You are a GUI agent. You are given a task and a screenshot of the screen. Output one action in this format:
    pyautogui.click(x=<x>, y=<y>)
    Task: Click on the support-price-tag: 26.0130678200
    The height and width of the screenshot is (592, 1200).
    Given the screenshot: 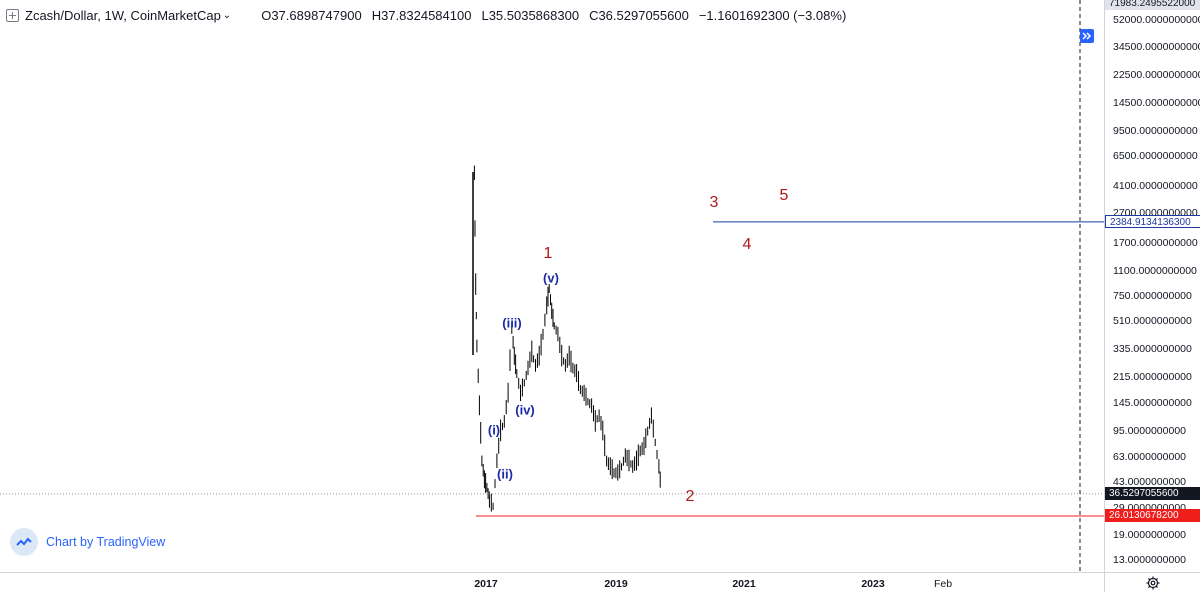 What is the action you would take?
    pyautogui.click(x=1152, y=516)
    